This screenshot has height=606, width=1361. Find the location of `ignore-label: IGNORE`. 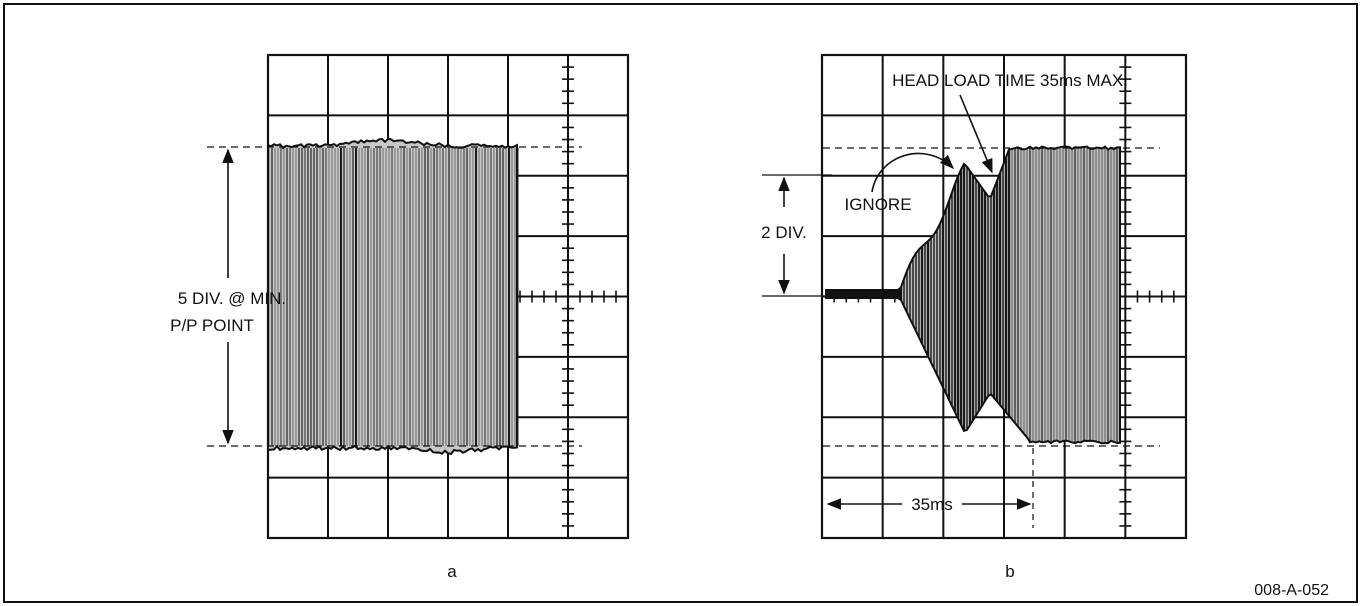

ignore-label: IGNORE is located at coordinates (877, 204).